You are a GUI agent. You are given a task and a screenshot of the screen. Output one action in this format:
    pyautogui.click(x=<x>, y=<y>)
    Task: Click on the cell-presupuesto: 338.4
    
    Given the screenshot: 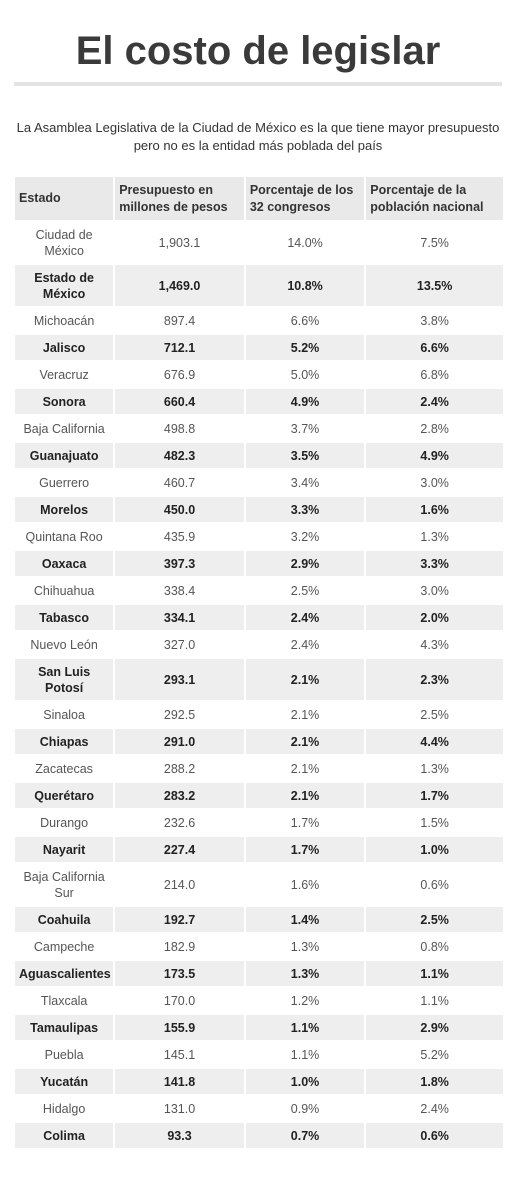 What is the action you would take?
    pyautogui.click(x=179, y=590)
    